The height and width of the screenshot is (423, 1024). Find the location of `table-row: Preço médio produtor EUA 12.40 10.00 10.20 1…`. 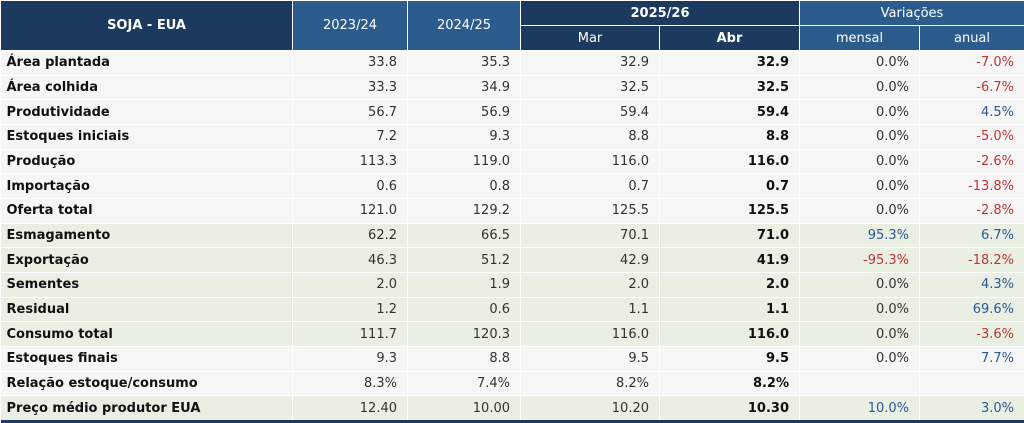

table-row: Preço médio produtor EUA 12.40 10.00 10.20 1… is located at coordinates (512, 408).